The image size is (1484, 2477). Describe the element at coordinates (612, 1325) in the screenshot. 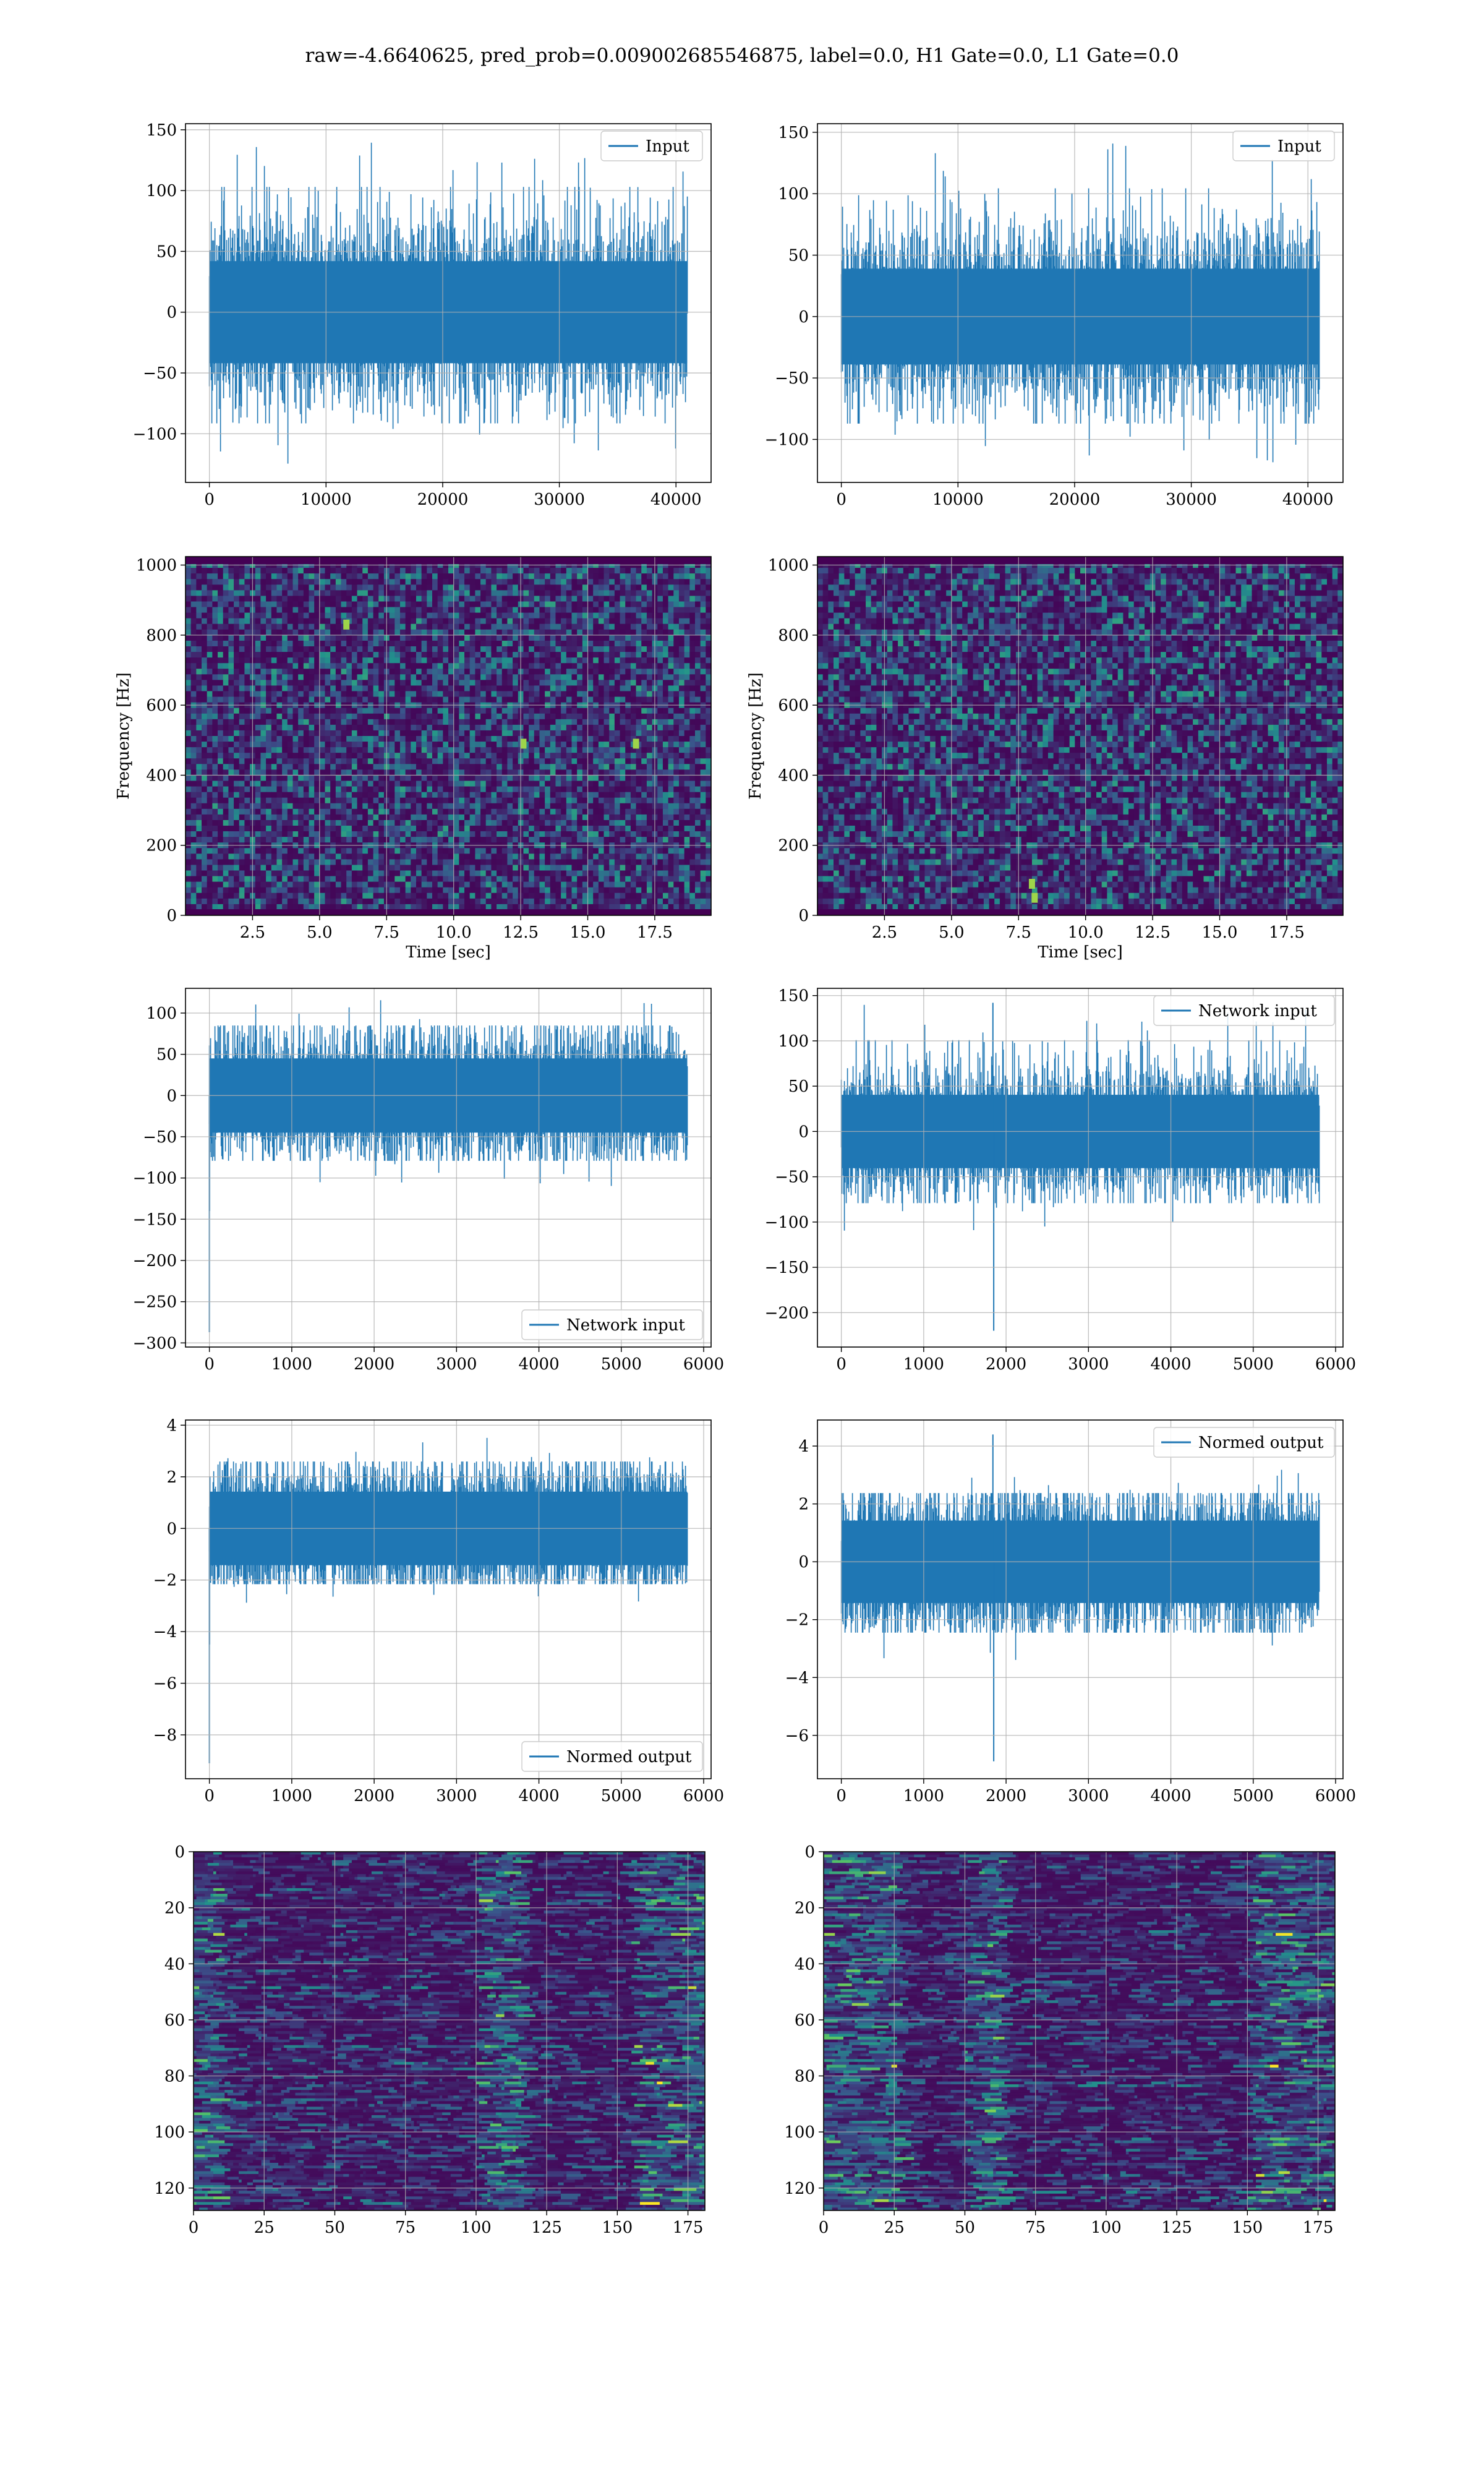

I see `legend: Network input` at that location.